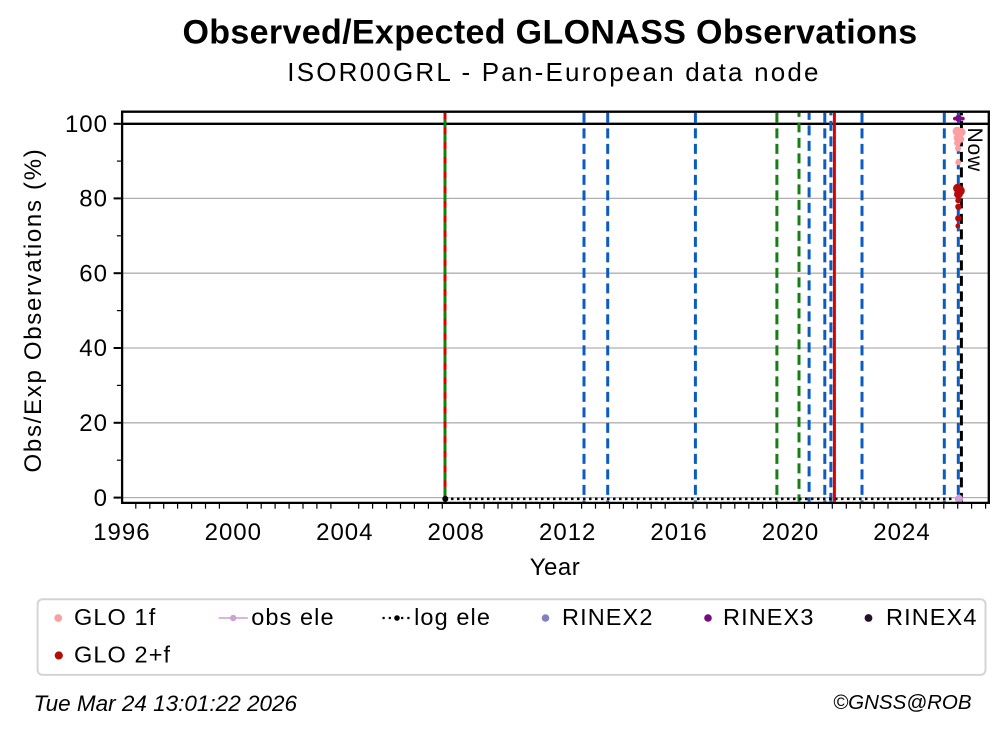  Describe the element at coordinates (166, 703) in the screenshot. I see `svg-text: Tue Mar 24 13:01:22 2026` at that location.